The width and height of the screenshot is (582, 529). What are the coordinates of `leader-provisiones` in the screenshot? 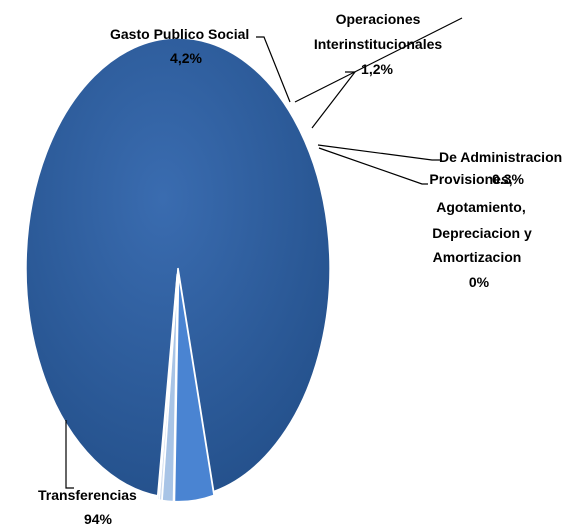 It's located at (373, 166).